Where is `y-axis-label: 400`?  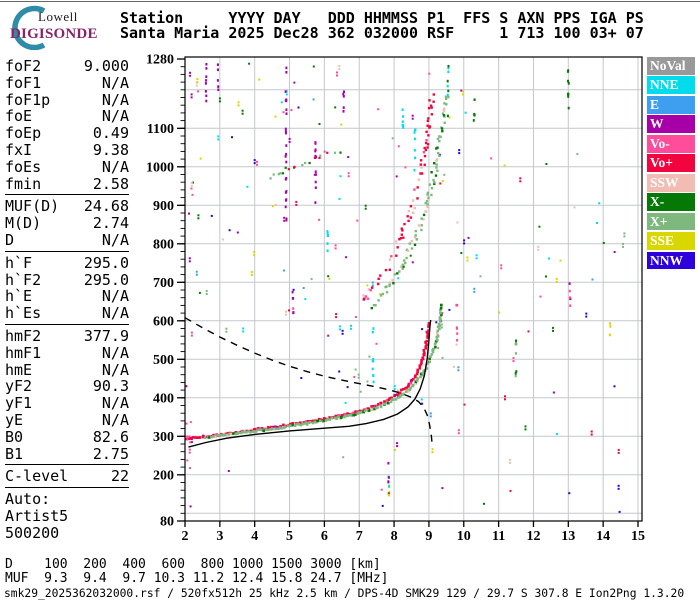 y-axis-label: 400 is located at coordinates (163, 398).